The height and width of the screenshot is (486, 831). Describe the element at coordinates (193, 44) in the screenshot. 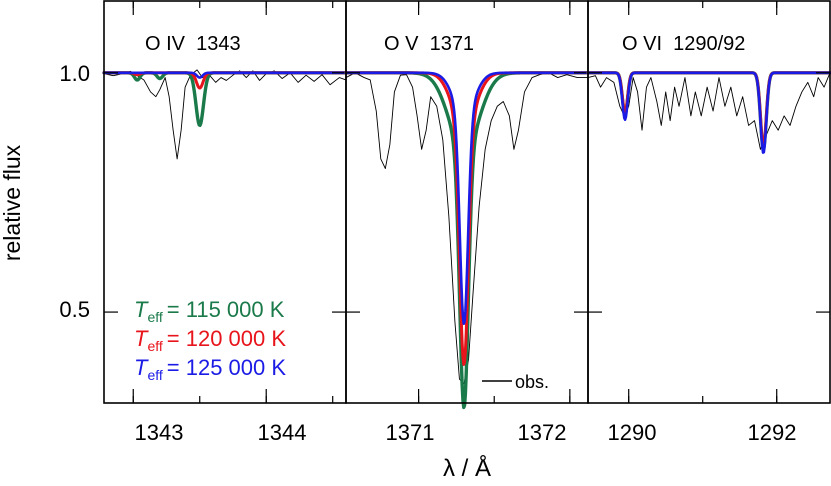

I see `panel-title-o-iv: O IV 1343` at that location.